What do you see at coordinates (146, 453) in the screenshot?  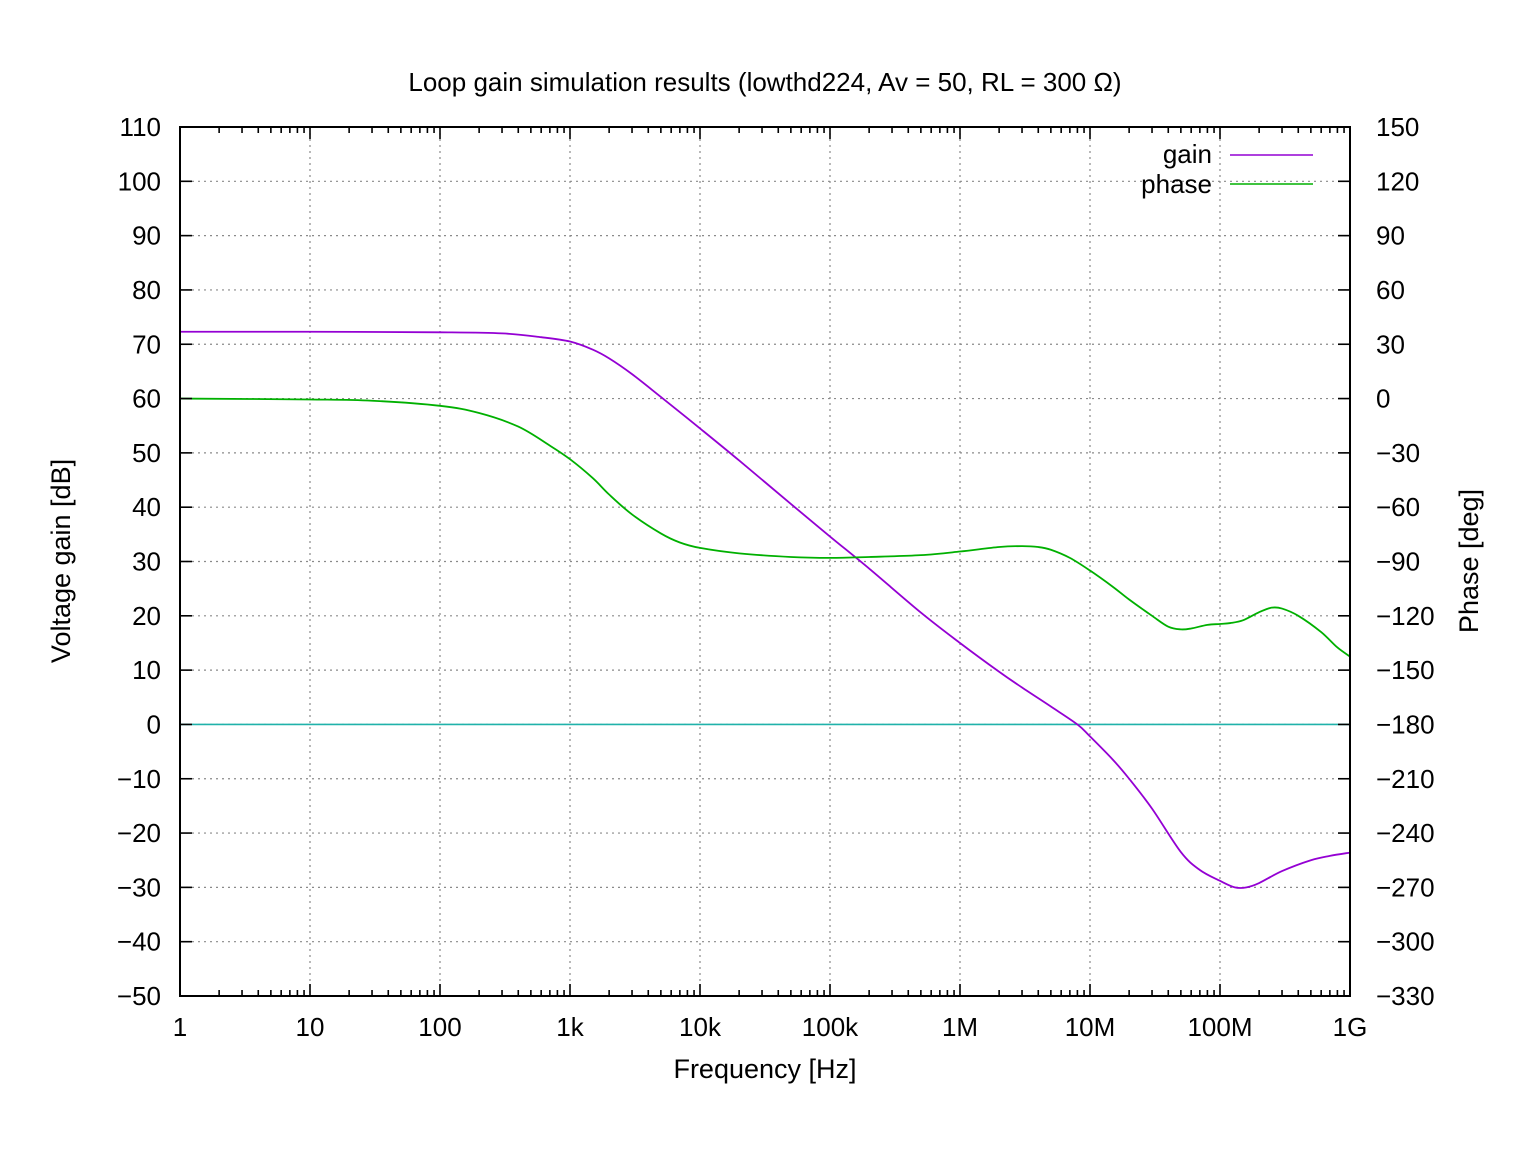 I see `y-tick-label: 50` at bounding box center [146, 453].